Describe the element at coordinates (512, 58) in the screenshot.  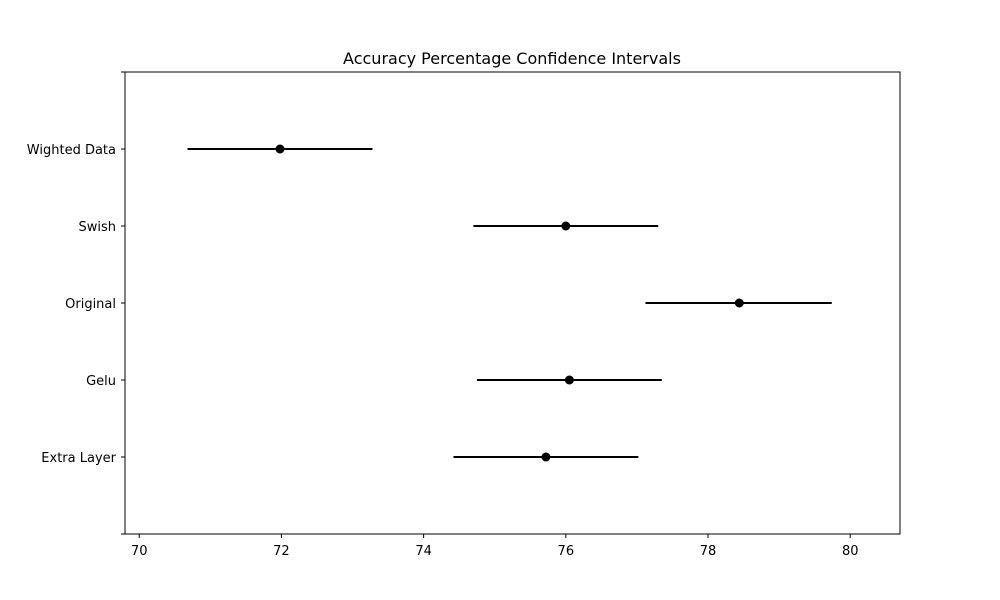
I see `chart-title: Accuracy Percentage Confidence Intervals` at that location.